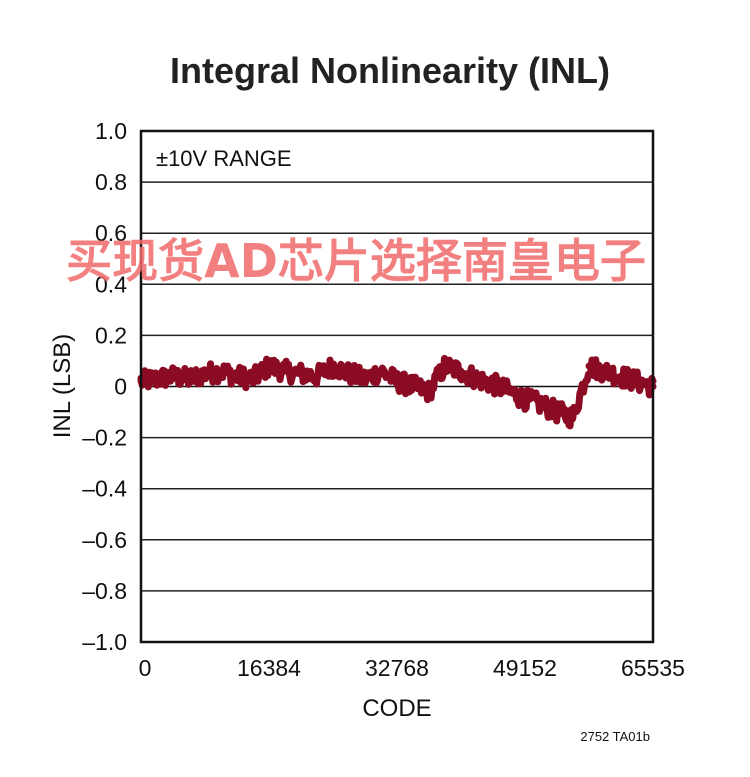 The width and height of the screenshot is (750, 777). I want to click on y-tick-label: –0.6, so click(104, 540).